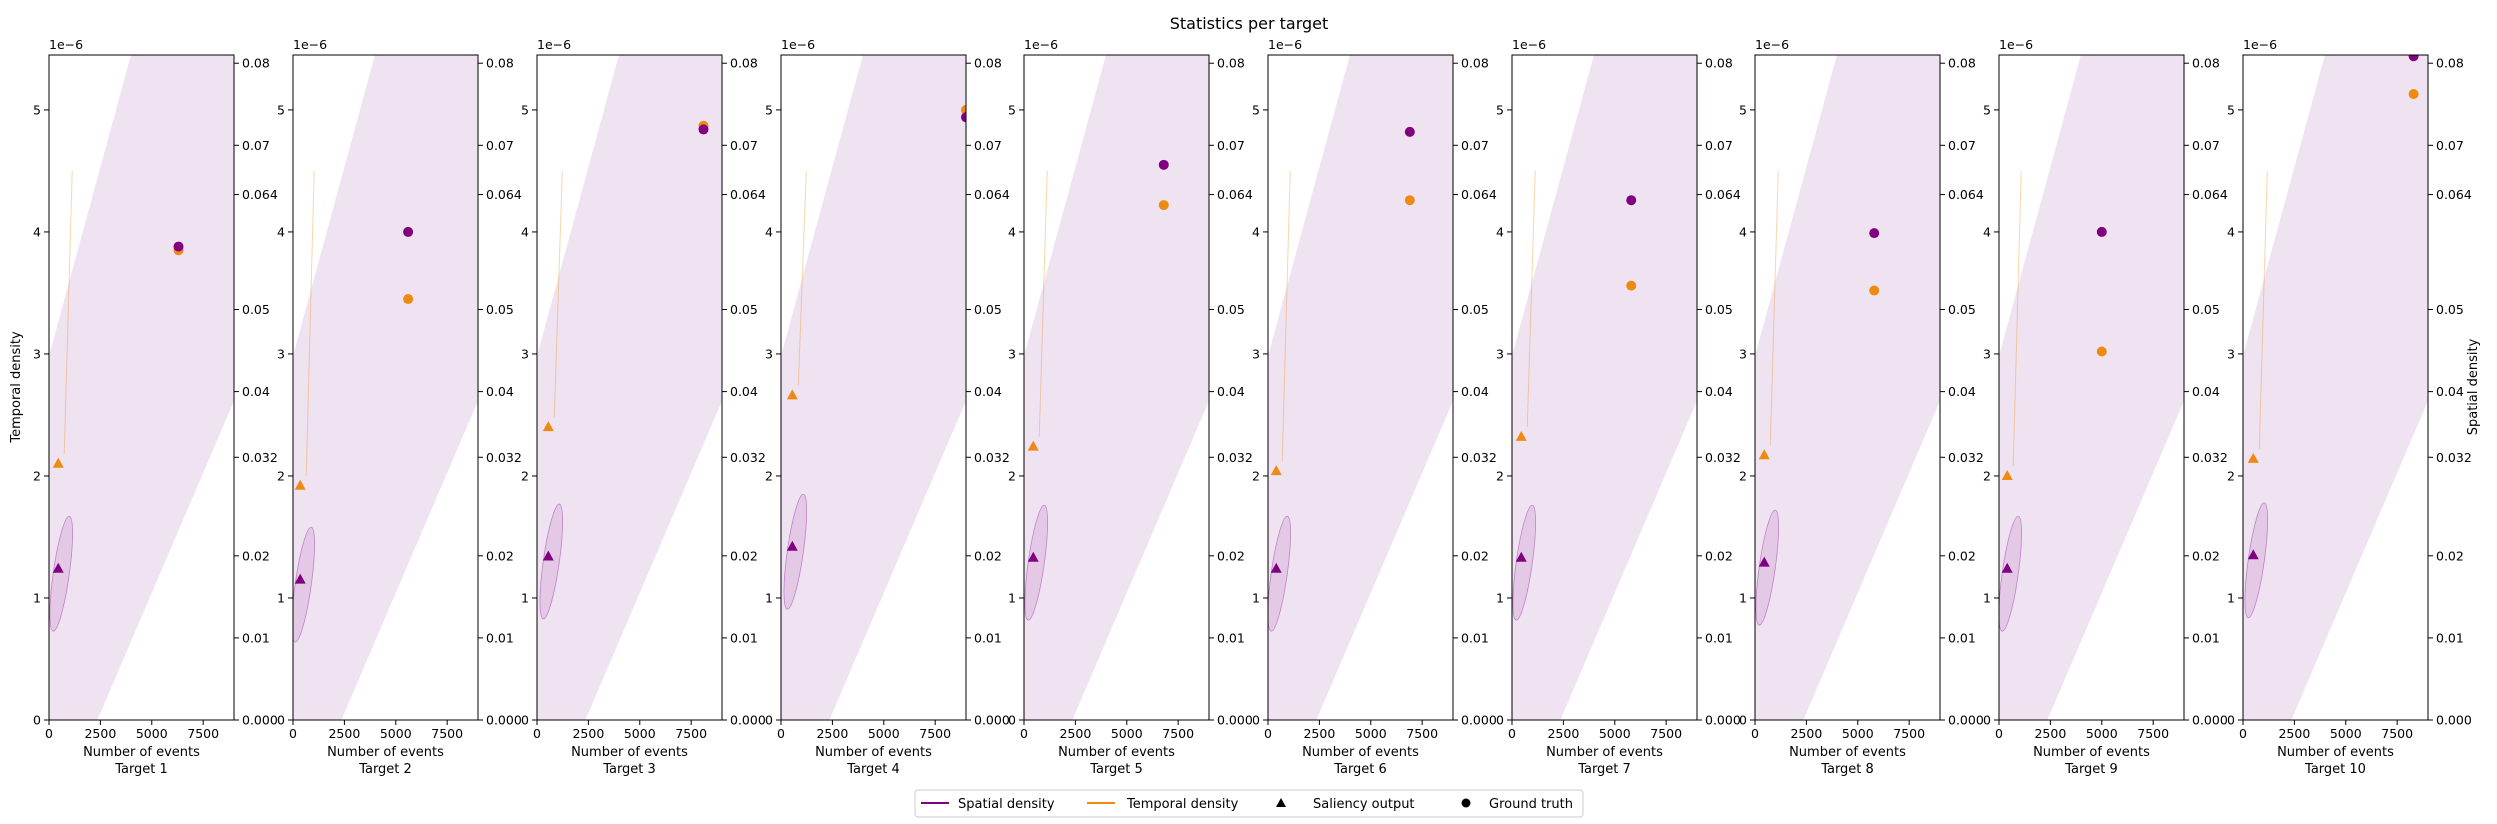 The image size is (2497, 824). Describe the element at coordinates (1249, 803) in the screenshot. I see `legend-frame` at that location.